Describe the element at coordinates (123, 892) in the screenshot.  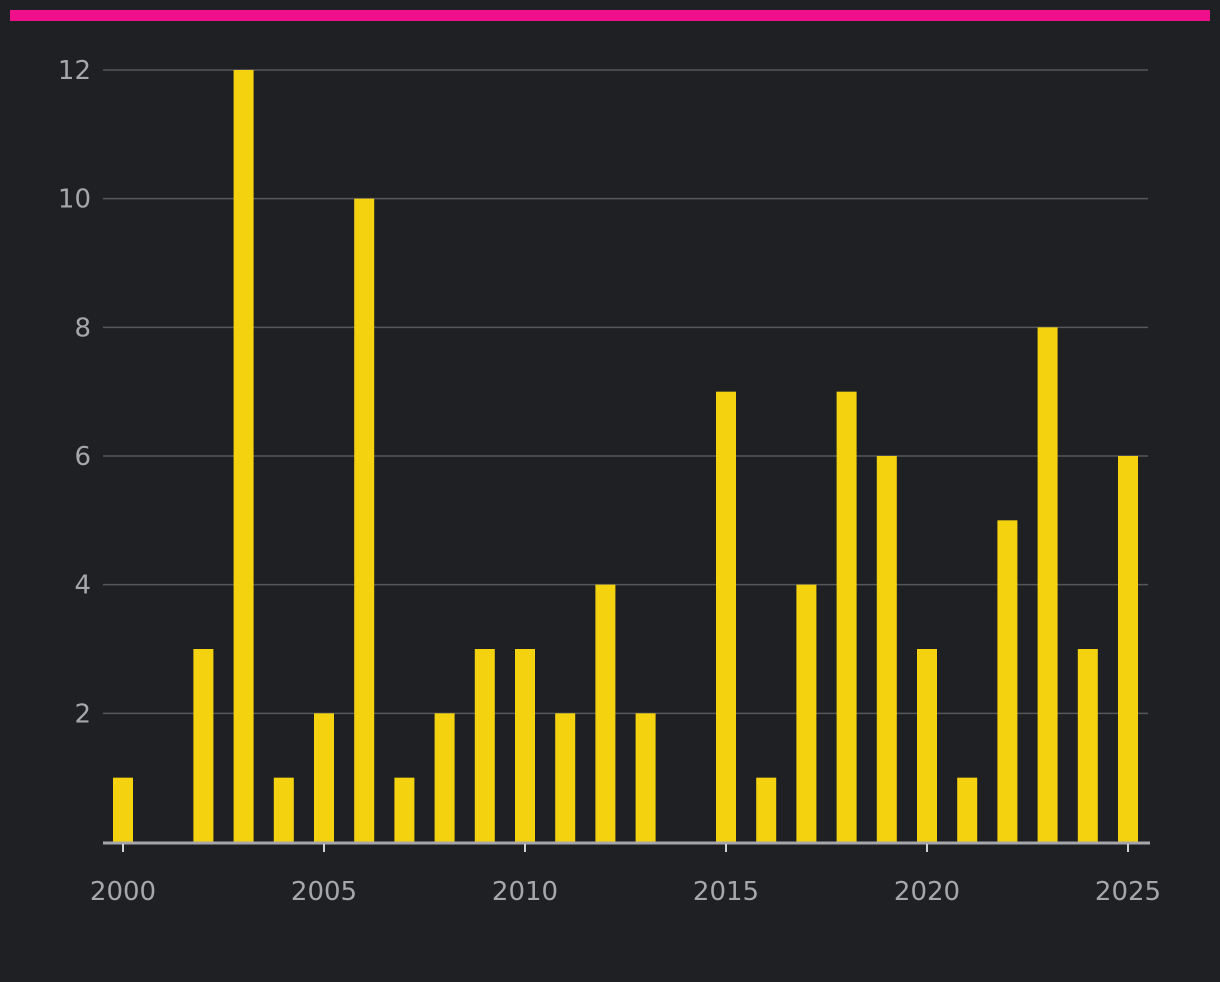
I see `x-tick-label-2000: 2000` at that location.